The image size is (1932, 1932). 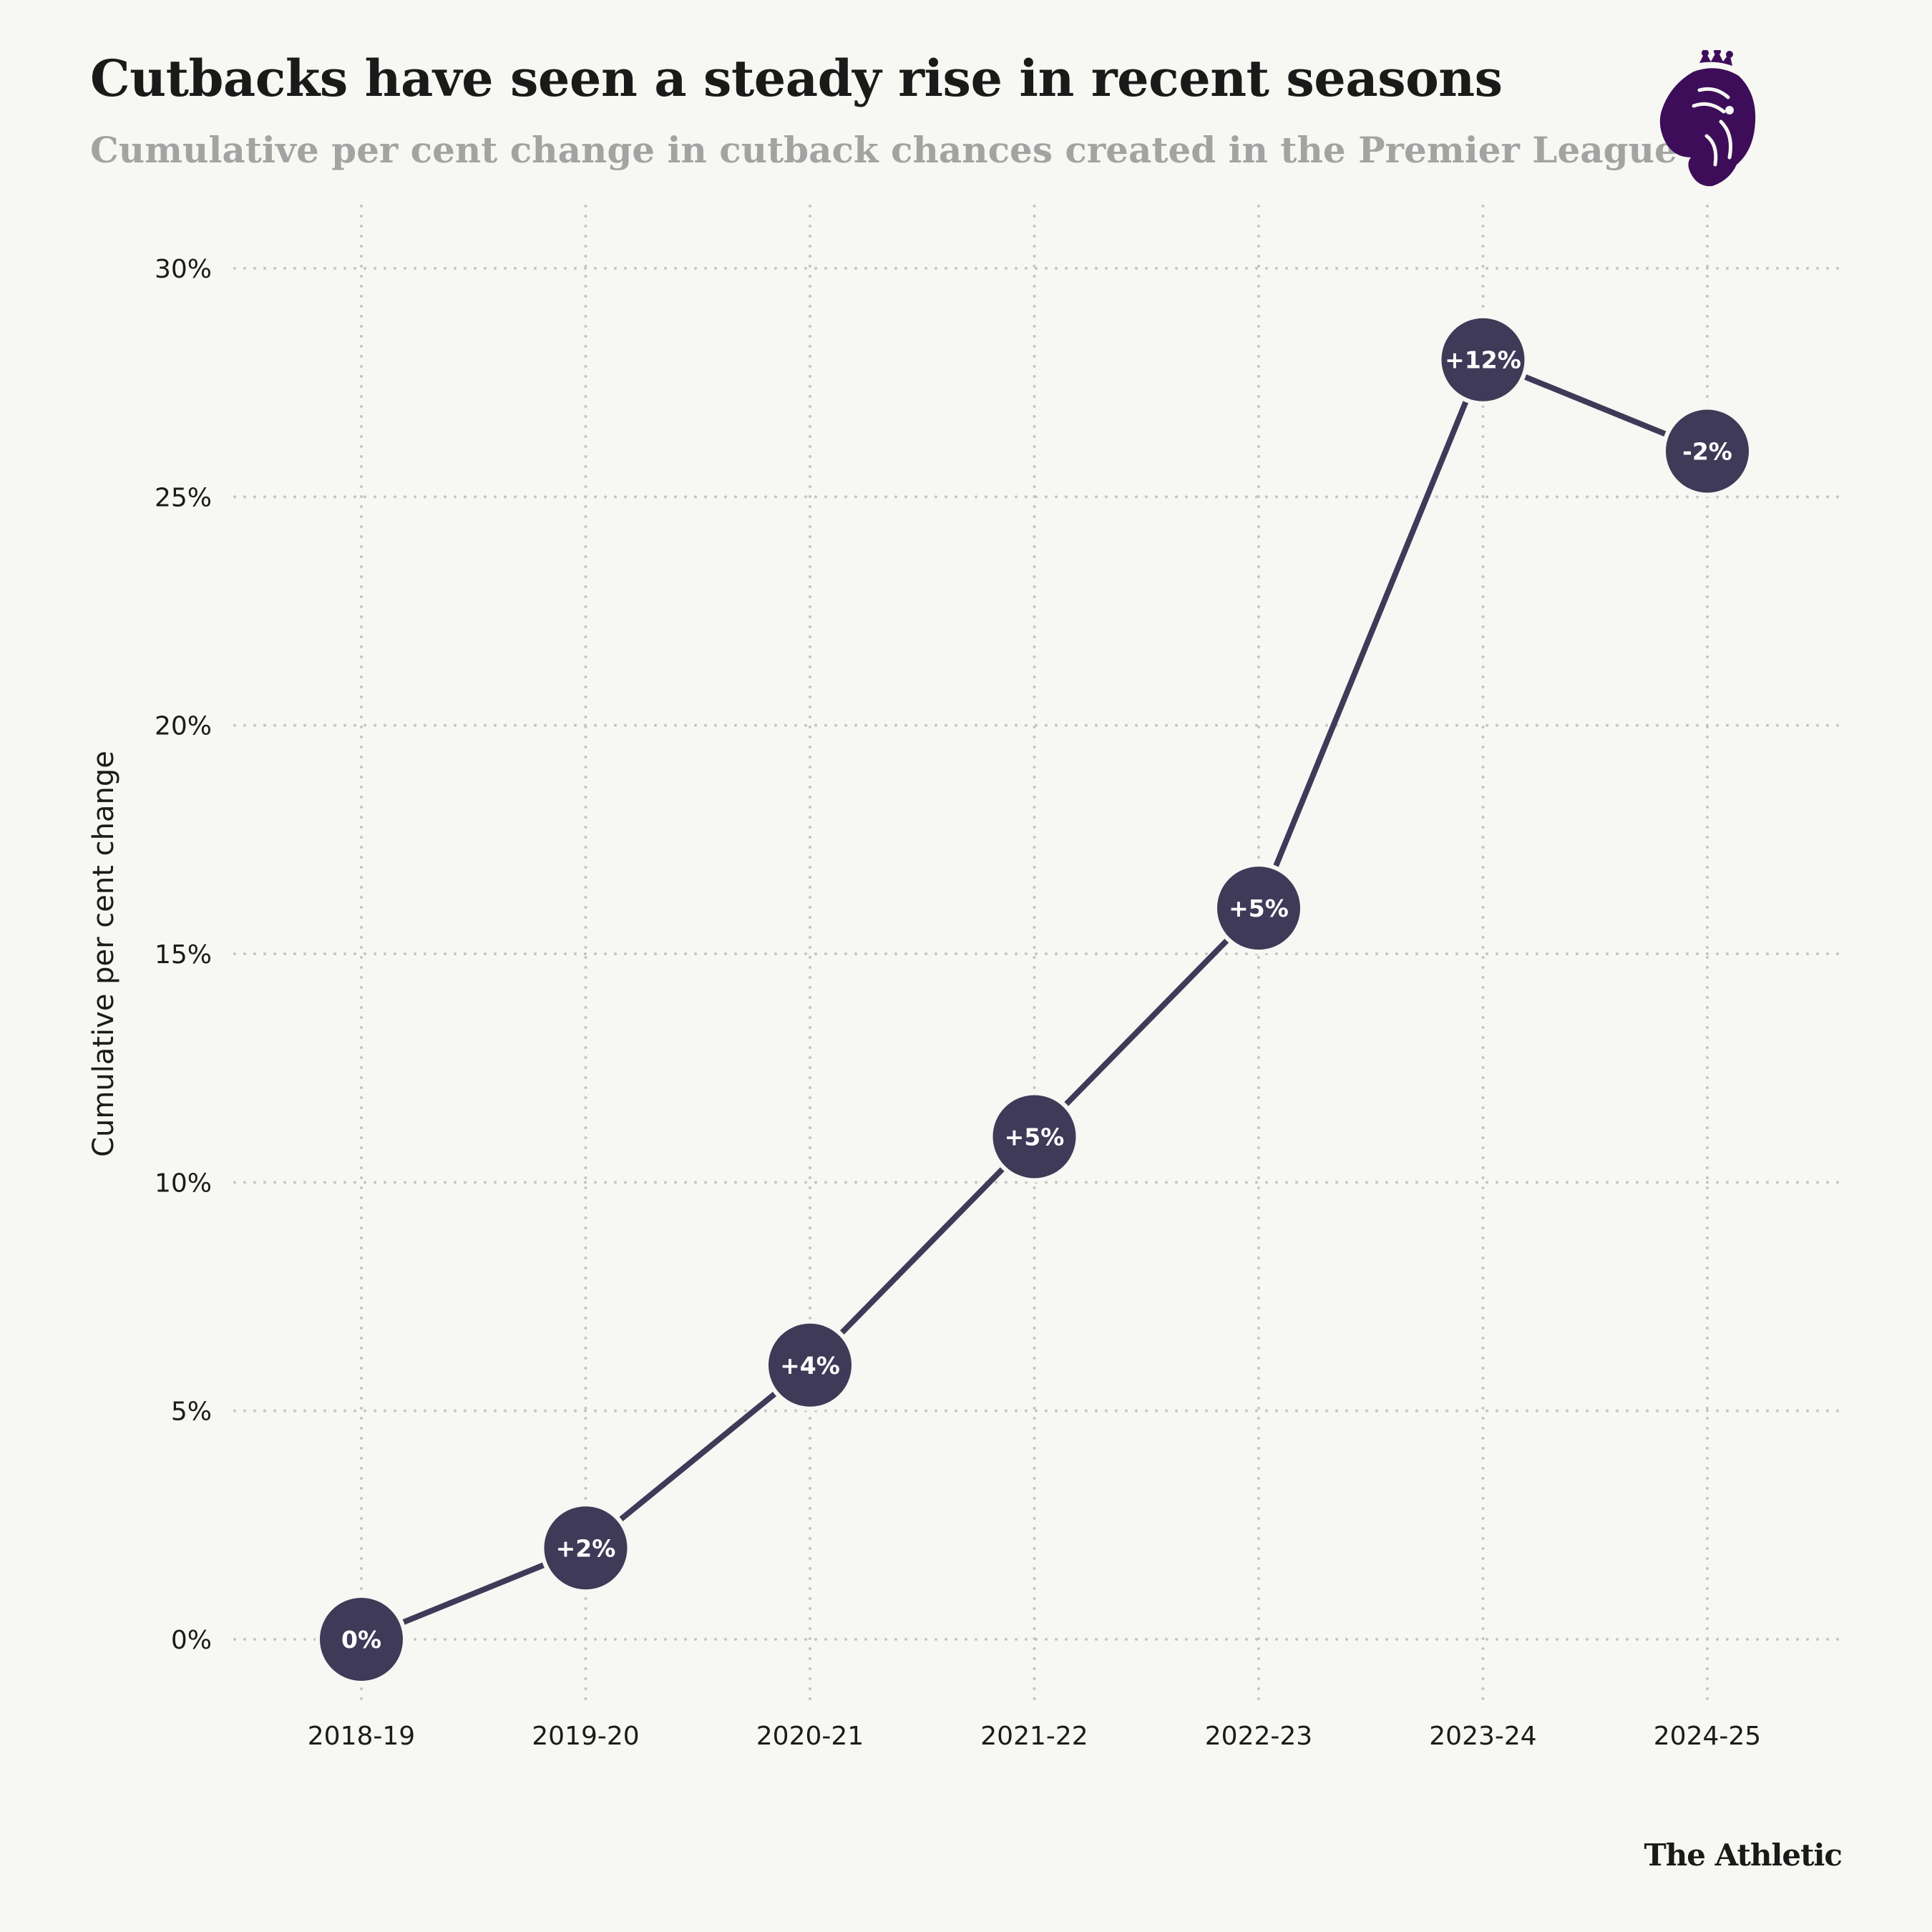 What do you see at coordinates (183, 955) in the screenshot?
I see `y-tick-label: 15%` at bounding box center [183, 955].